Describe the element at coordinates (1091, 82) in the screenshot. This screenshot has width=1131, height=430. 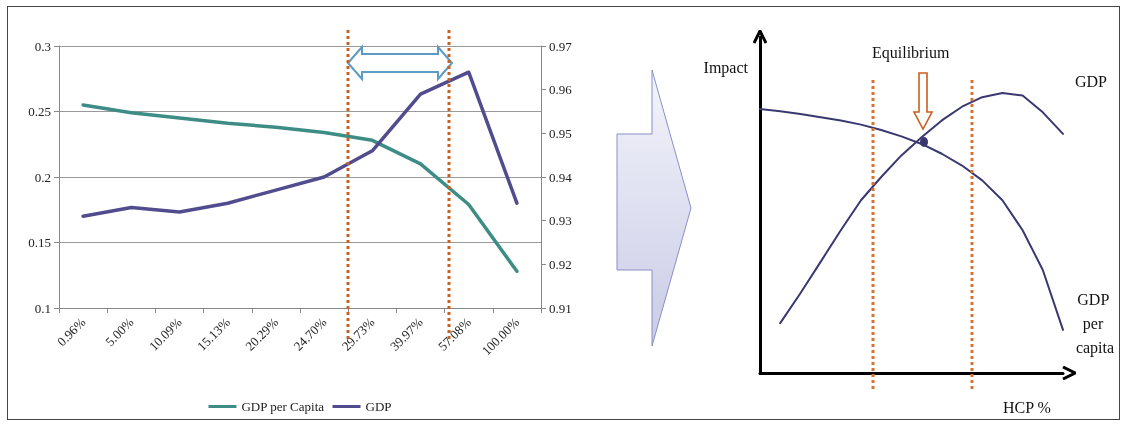
I see `text: GDP` at that location.